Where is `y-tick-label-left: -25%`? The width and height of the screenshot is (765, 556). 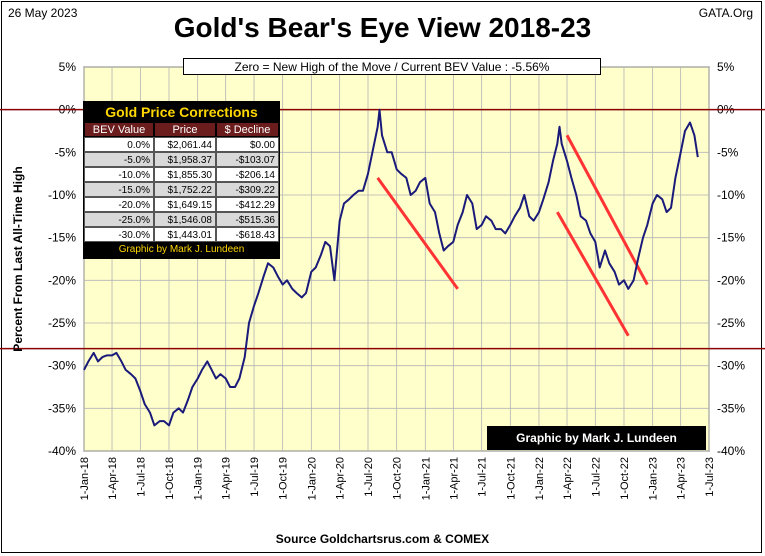 y-tick-label-left: -25% is located at coordinates (62, 323).